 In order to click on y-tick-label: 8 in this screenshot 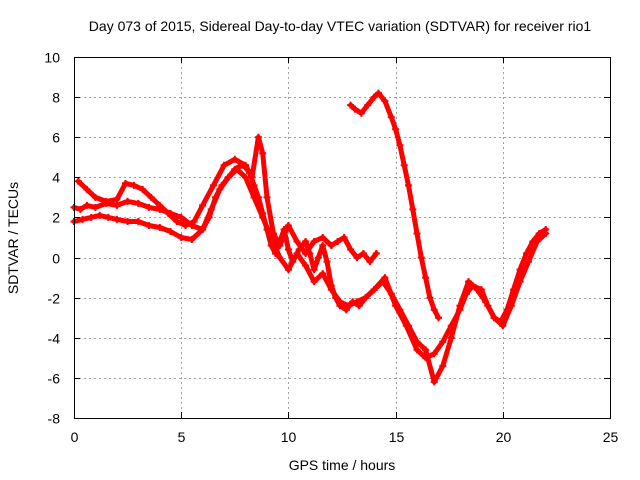, I will do `click(56, 98)`.